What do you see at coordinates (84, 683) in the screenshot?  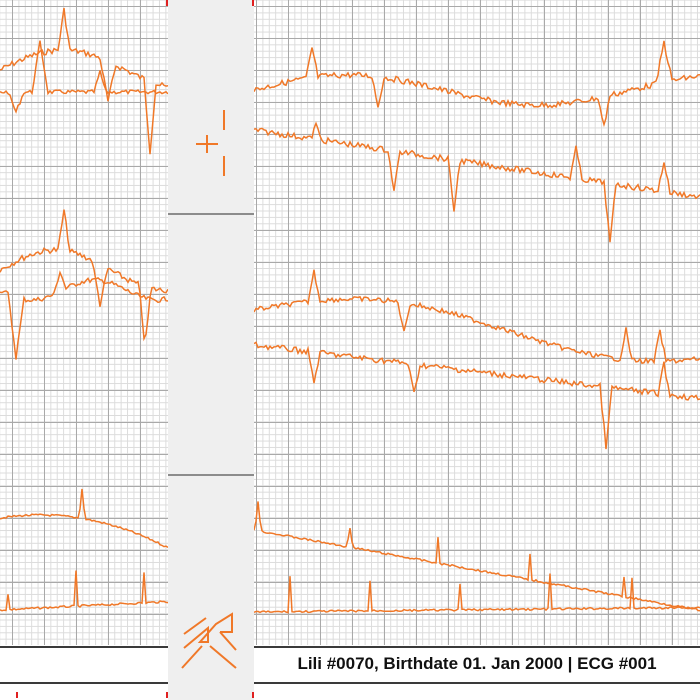 I see `footer-rule-left-bottom` at bounding box center [84, 683].